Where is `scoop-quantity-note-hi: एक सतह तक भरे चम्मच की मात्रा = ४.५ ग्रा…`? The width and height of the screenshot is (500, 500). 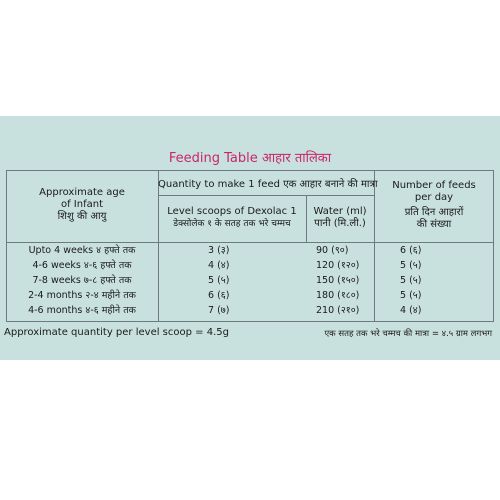
scoop-quantity-note-hi: एक सतह तक भरे चम्मच की मात्रा = ४.५ ग्रा… is located at coordinates (408, 334).